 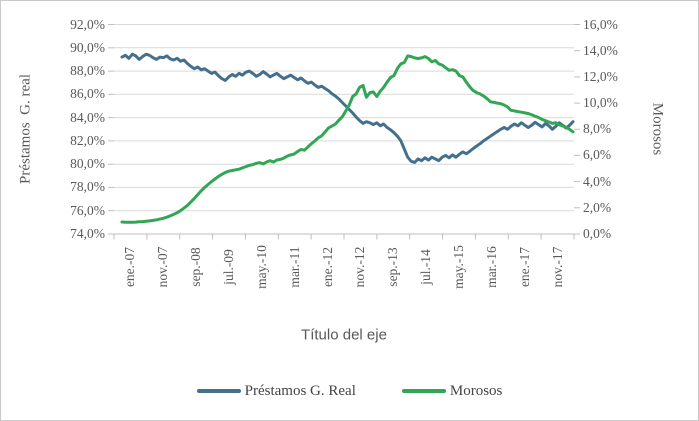 I want to click on left-tick-label: 90,0%, so click(x=87, y=47).